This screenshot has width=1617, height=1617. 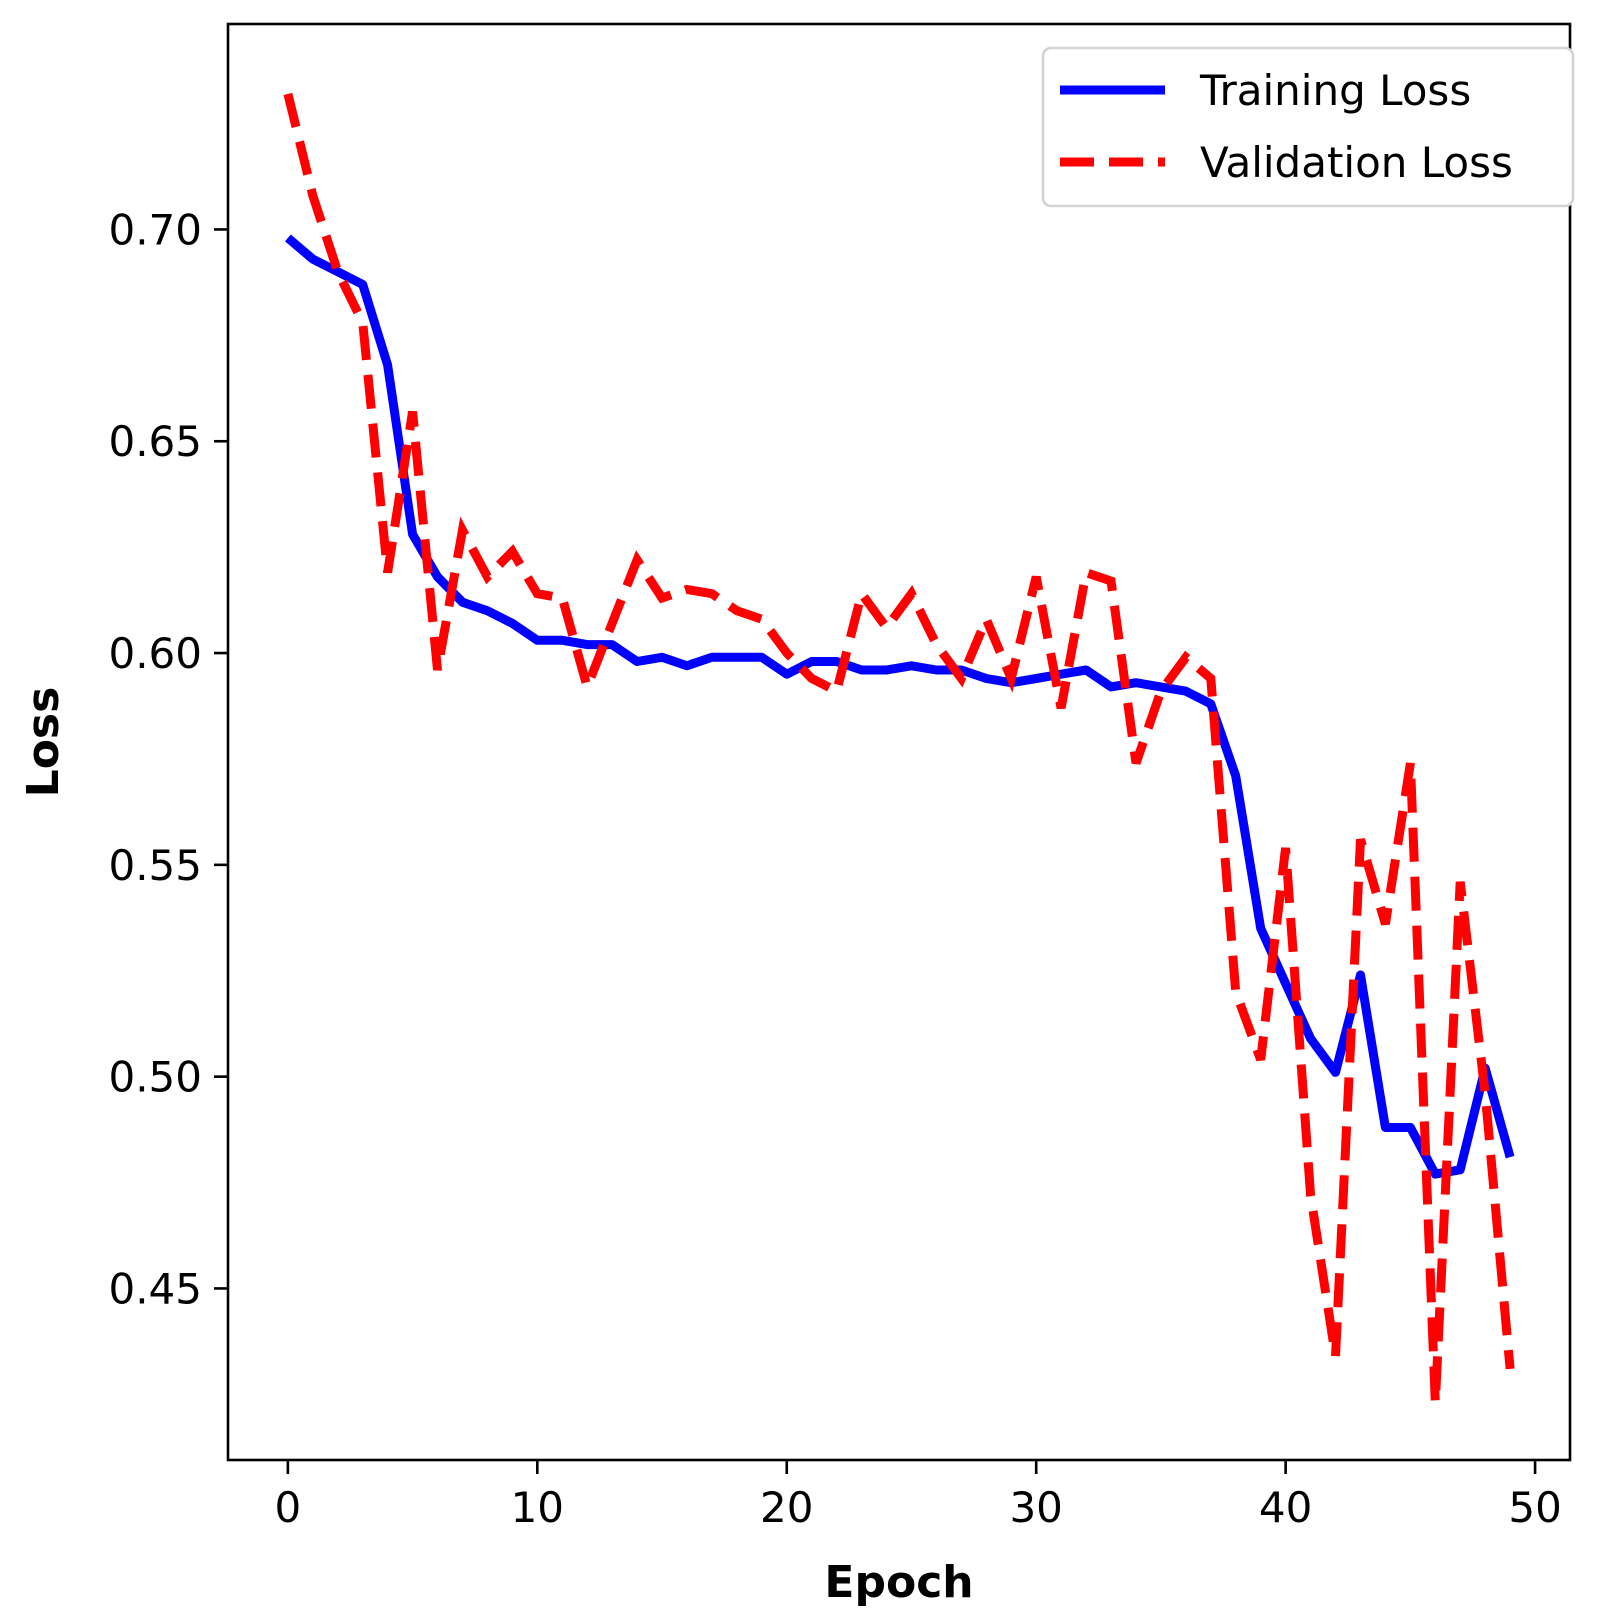 What do you see at coordinates (1035, 1507) in the screenshot?
I see `x-tick-label: 30` at bounding box center [1035, 1507].